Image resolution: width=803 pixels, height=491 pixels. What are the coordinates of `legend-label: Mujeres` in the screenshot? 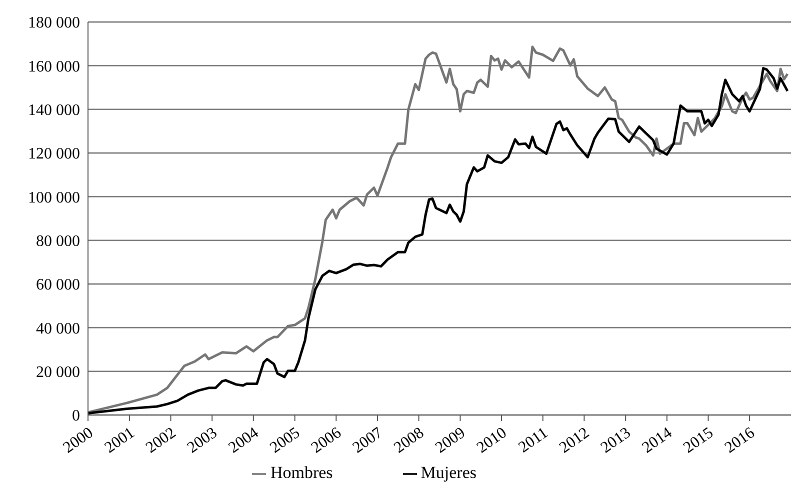 It's located at (448, 472).